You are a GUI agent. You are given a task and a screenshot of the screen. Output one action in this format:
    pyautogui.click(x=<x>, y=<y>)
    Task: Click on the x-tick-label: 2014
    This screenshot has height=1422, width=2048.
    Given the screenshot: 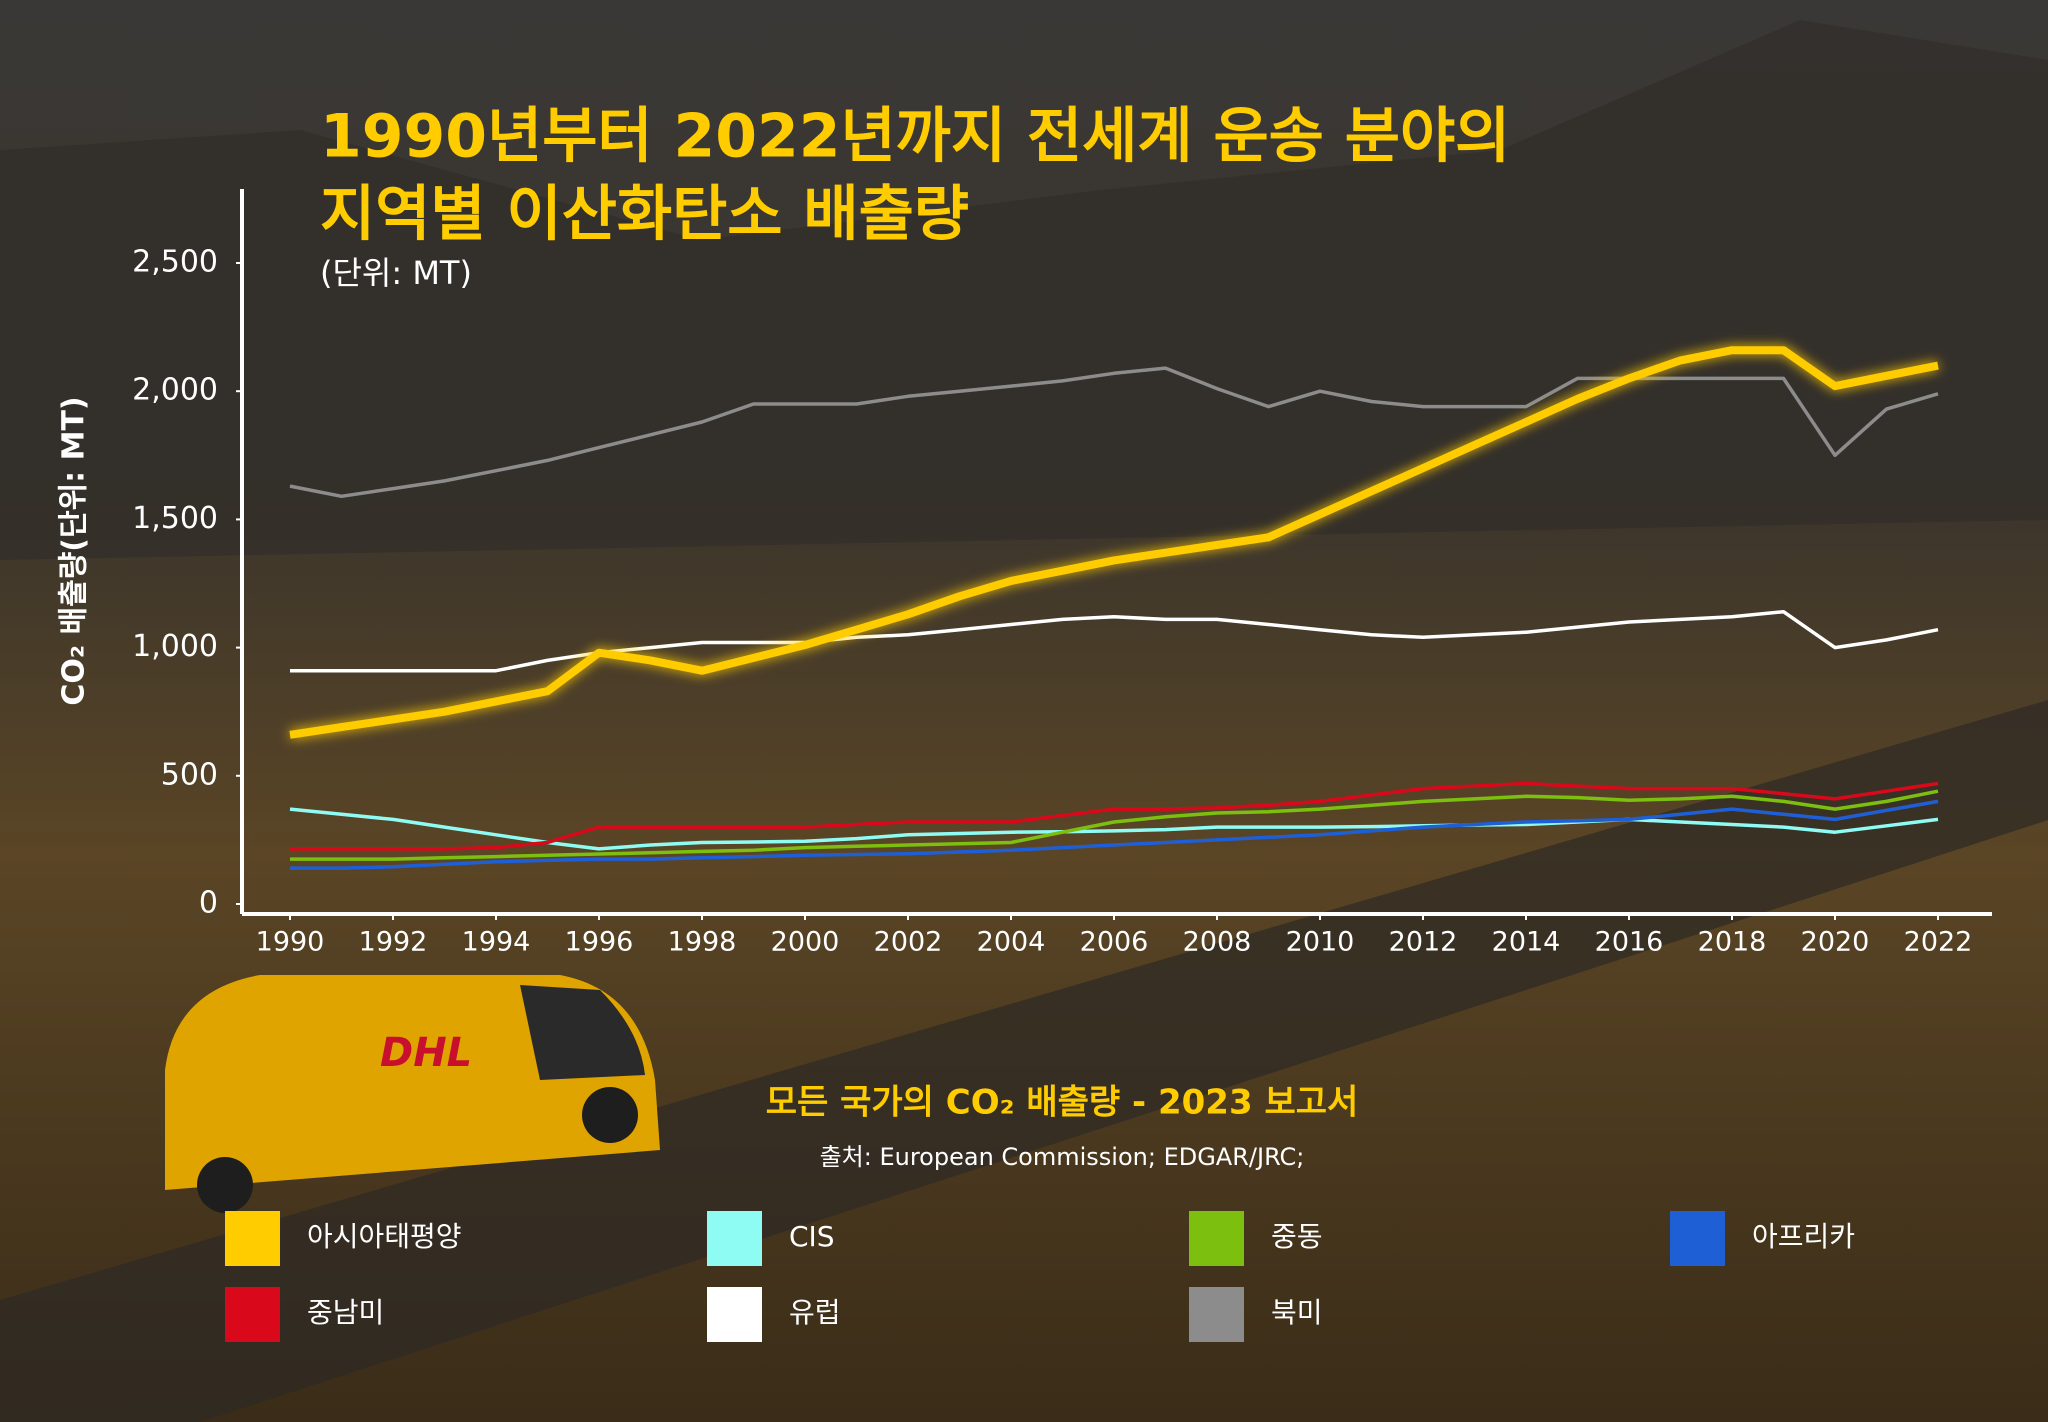 What is the action you would take?
    pyautogui.click(x=1526, y=942)
    